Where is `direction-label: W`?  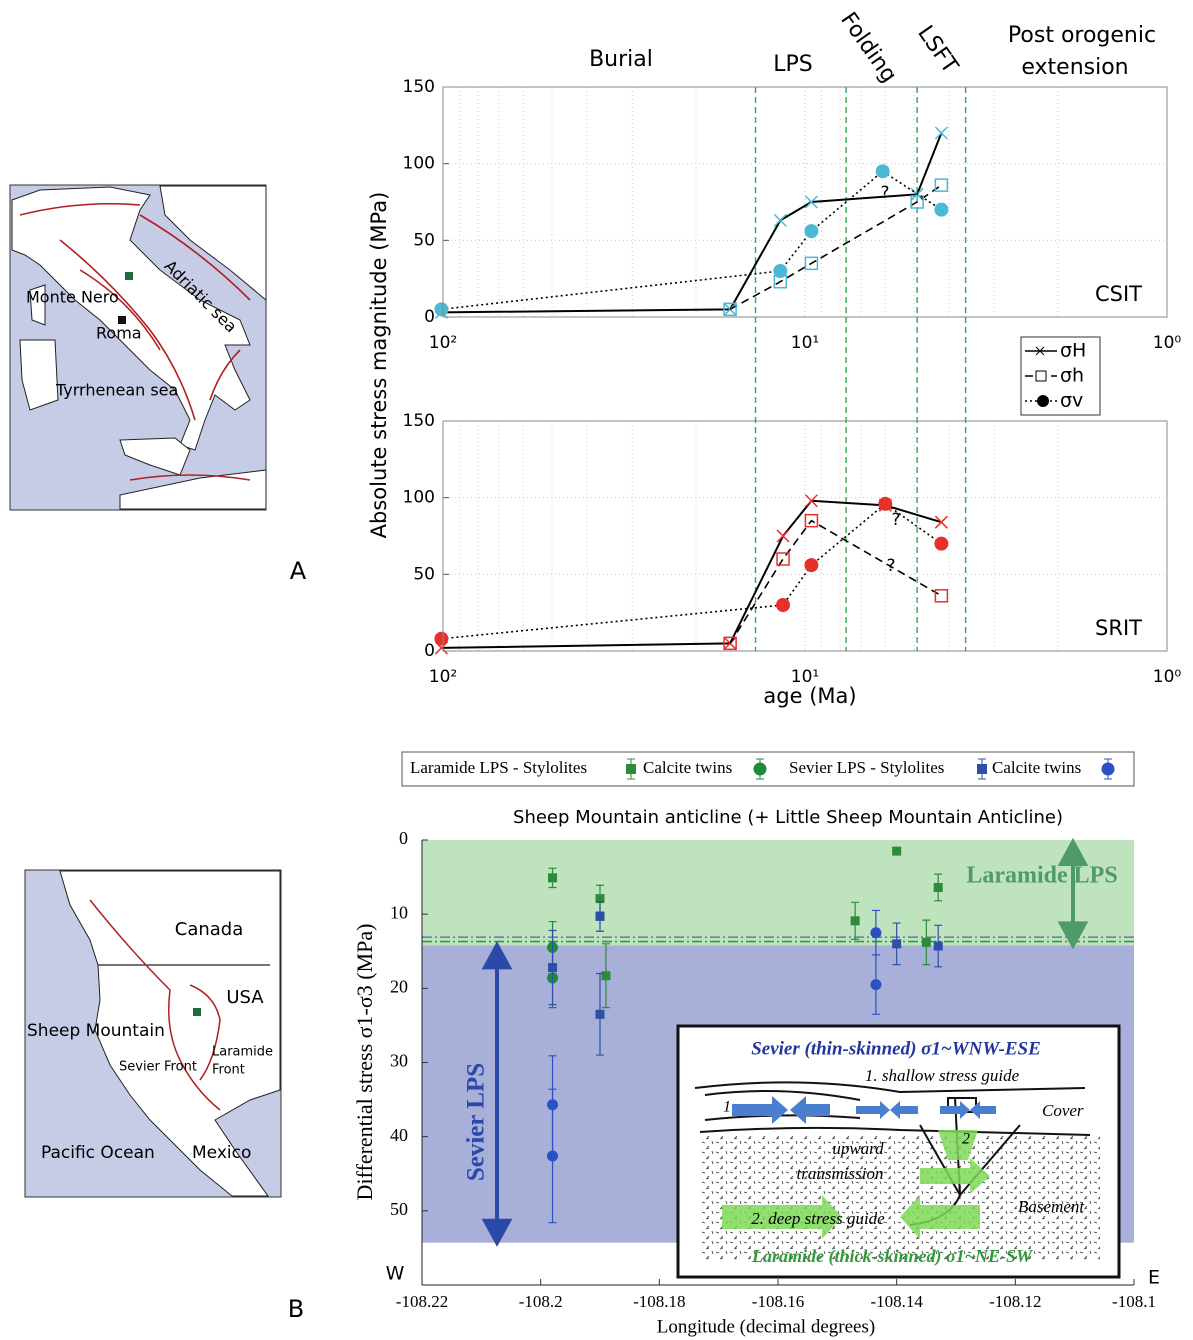
direction-label: W is located at coordinates (395, 1274).